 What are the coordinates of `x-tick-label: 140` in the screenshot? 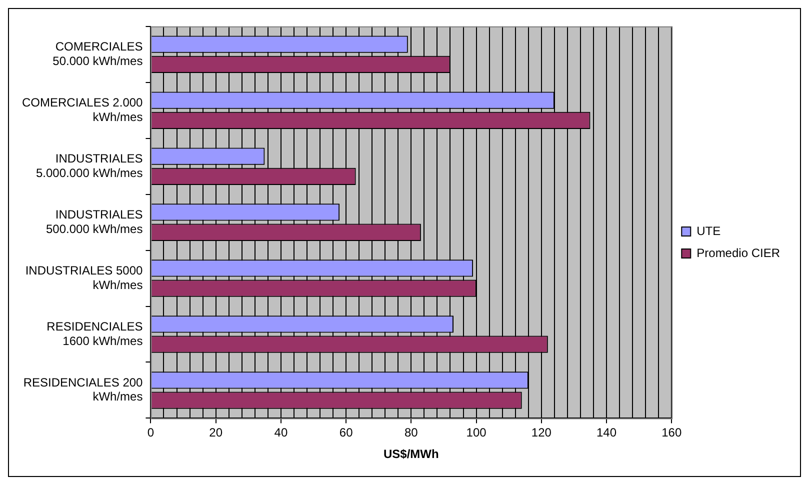 It's located at (606, 433).